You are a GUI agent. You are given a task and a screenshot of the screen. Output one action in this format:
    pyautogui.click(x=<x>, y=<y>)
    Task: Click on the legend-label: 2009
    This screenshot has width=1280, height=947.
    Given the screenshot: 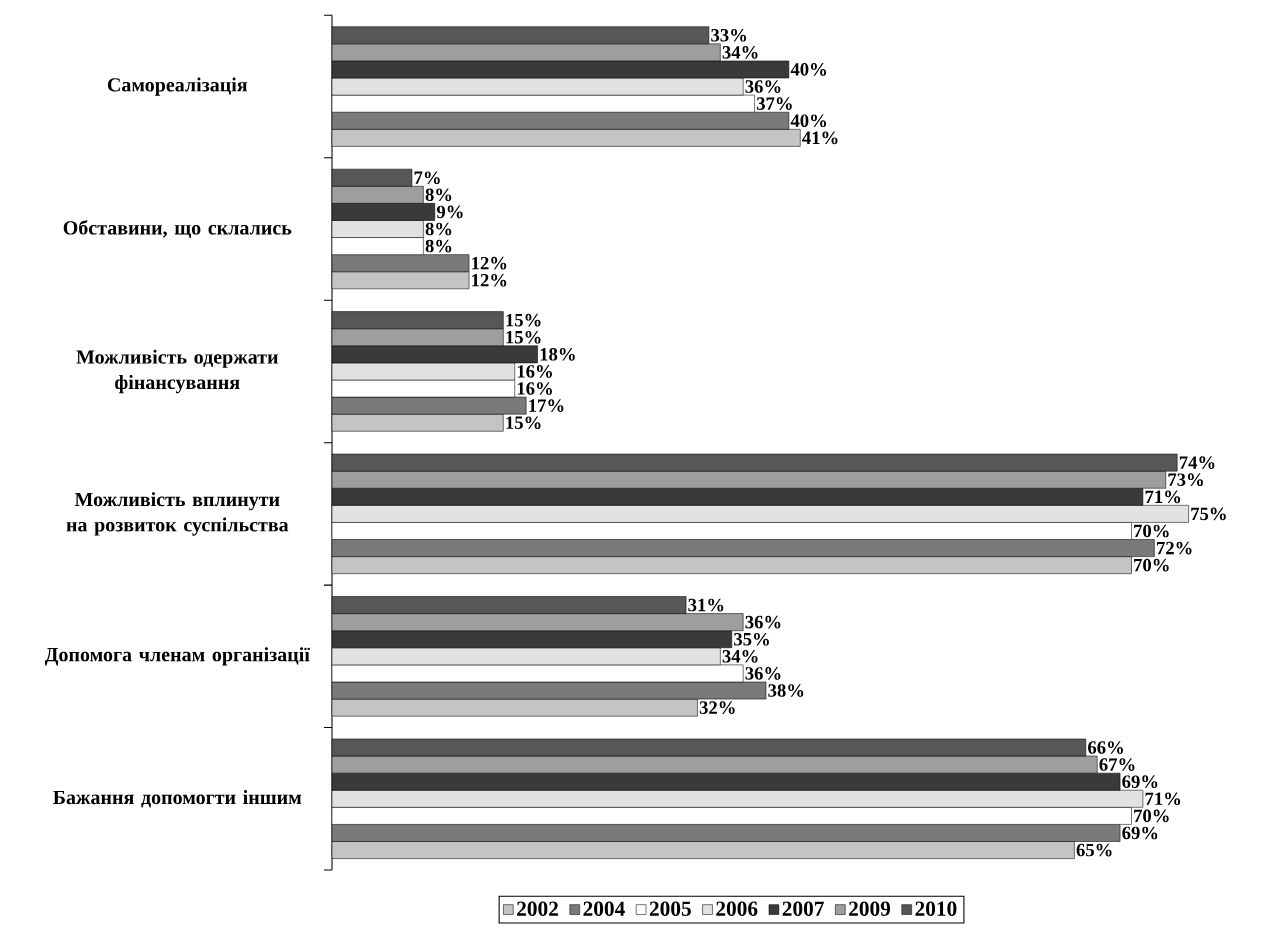 What is the action you would take?
    pyautogui.click(x=870, y=908)
    